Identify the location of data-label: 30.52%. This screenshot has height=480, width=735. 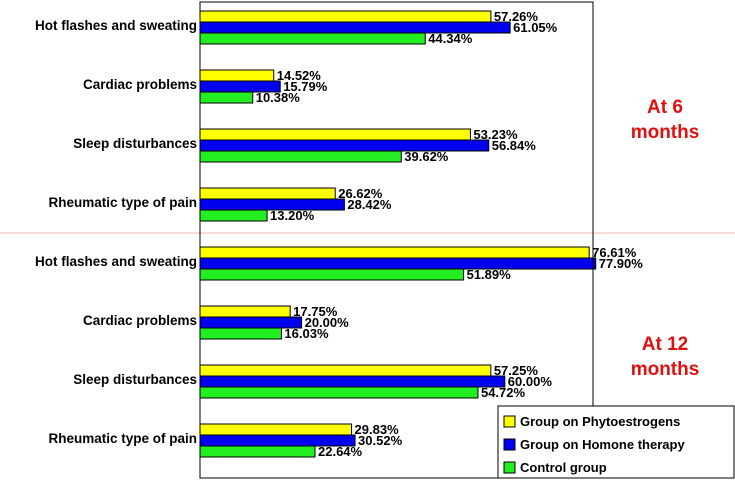
(380, 440).